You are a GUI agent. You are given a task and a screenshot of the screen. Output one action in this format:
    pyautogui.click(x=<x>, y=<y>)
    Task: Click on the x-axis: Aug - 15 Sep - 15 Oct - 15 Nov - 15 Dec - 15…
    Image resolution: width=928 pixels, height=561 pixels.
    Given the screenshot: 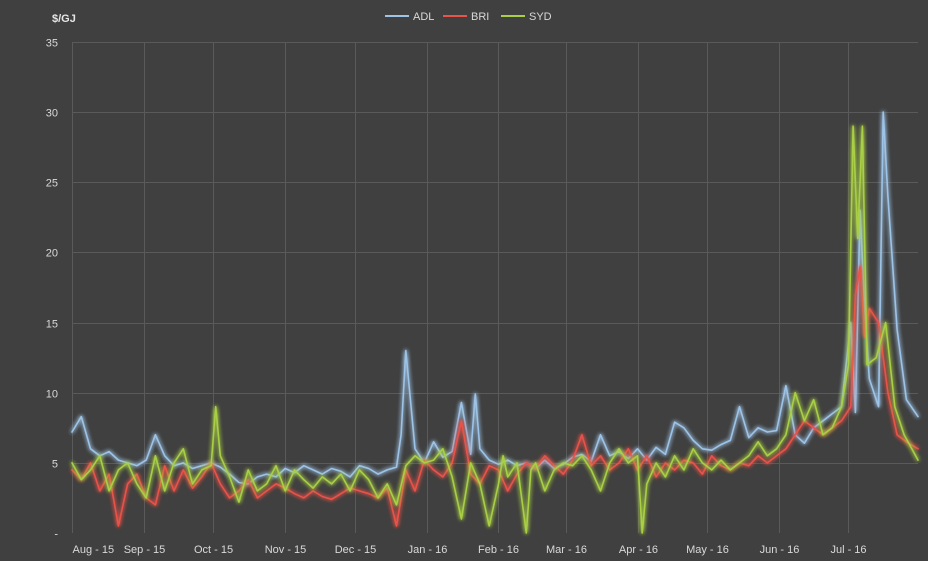 What is the action you would take?
    pyautogui.click(x=470, y=550)
    